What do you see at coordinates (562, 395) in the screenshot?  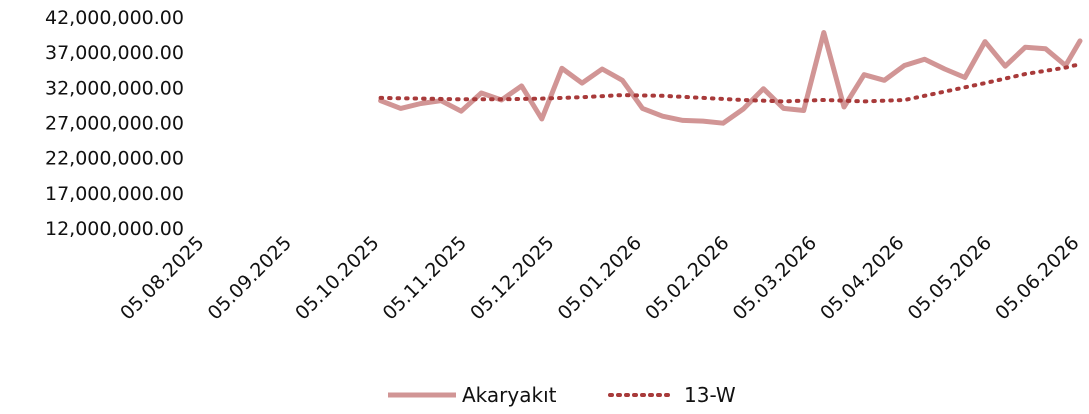 I see `legend: Akaryakıt 13-W` at bounding box center [562, 395].